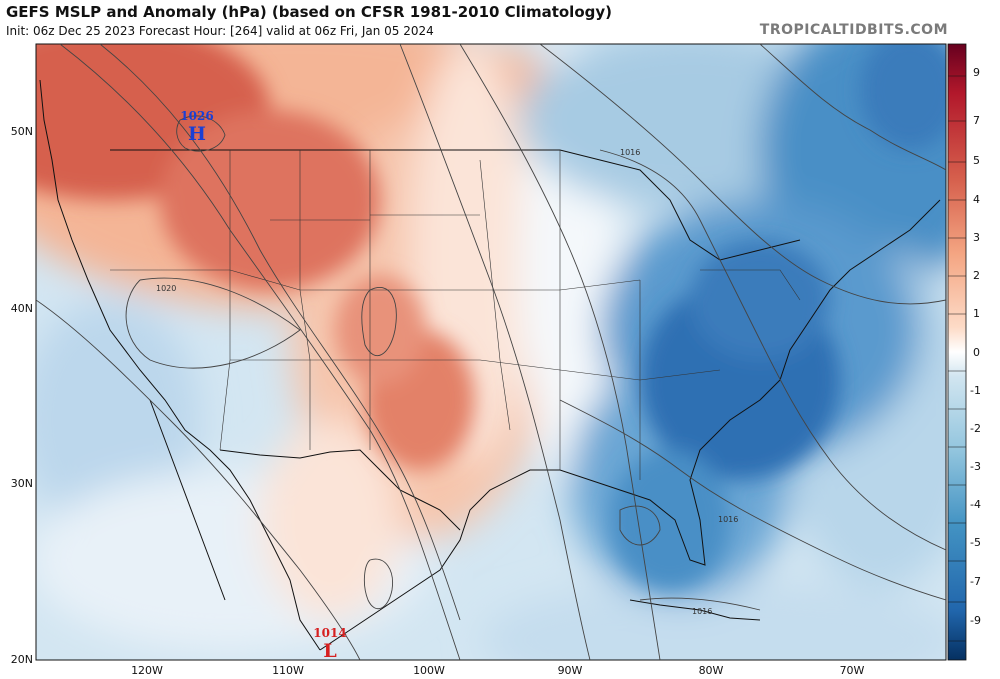  I want to click on lat-label: 30N, so click(22, 483).